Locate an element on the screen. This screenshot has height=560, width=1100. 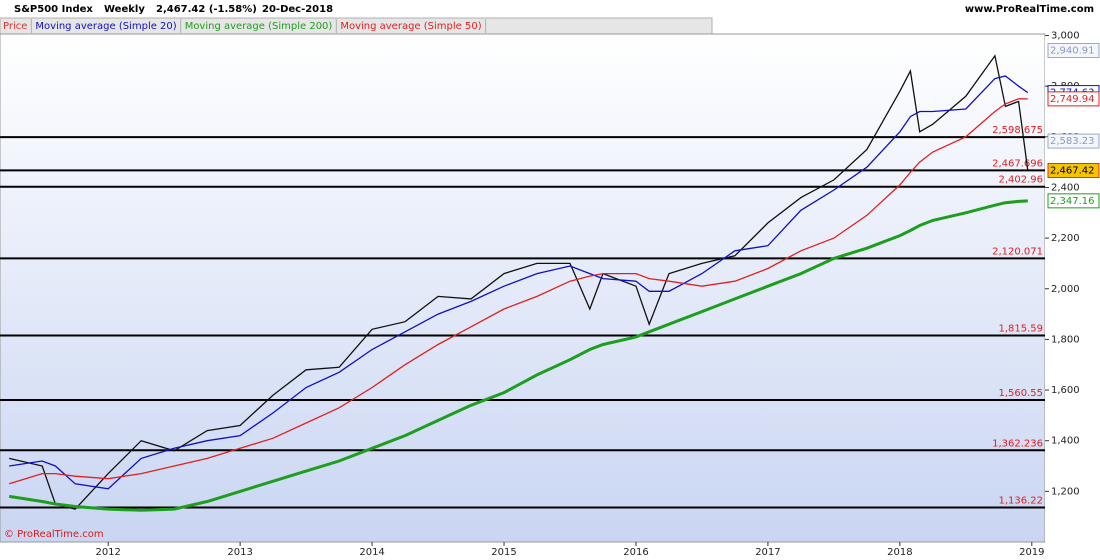
y-axis-area is located at coordinates (1072, 288).